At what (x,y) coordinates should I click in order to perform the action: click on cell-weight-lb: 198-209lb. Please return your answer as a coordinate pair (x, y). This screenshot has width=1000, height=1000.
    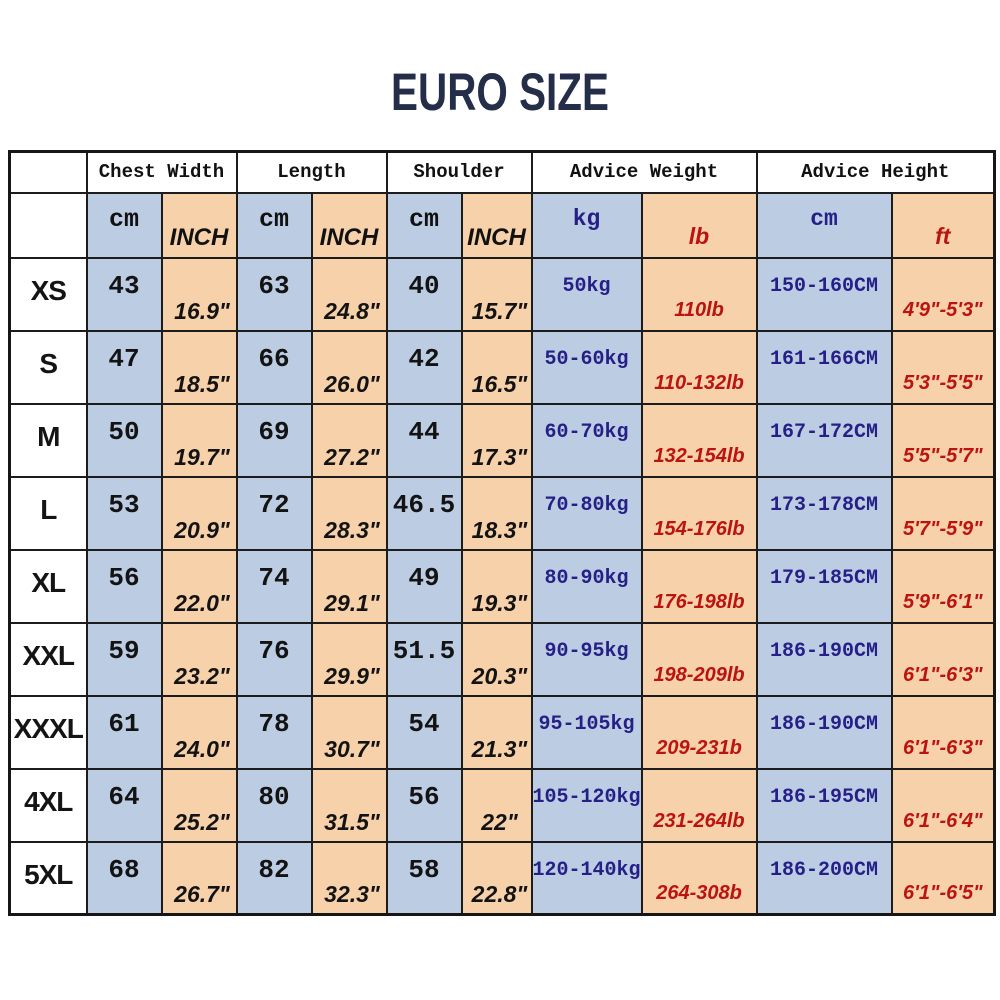
    Looking at the image, I should click on (699, 659).